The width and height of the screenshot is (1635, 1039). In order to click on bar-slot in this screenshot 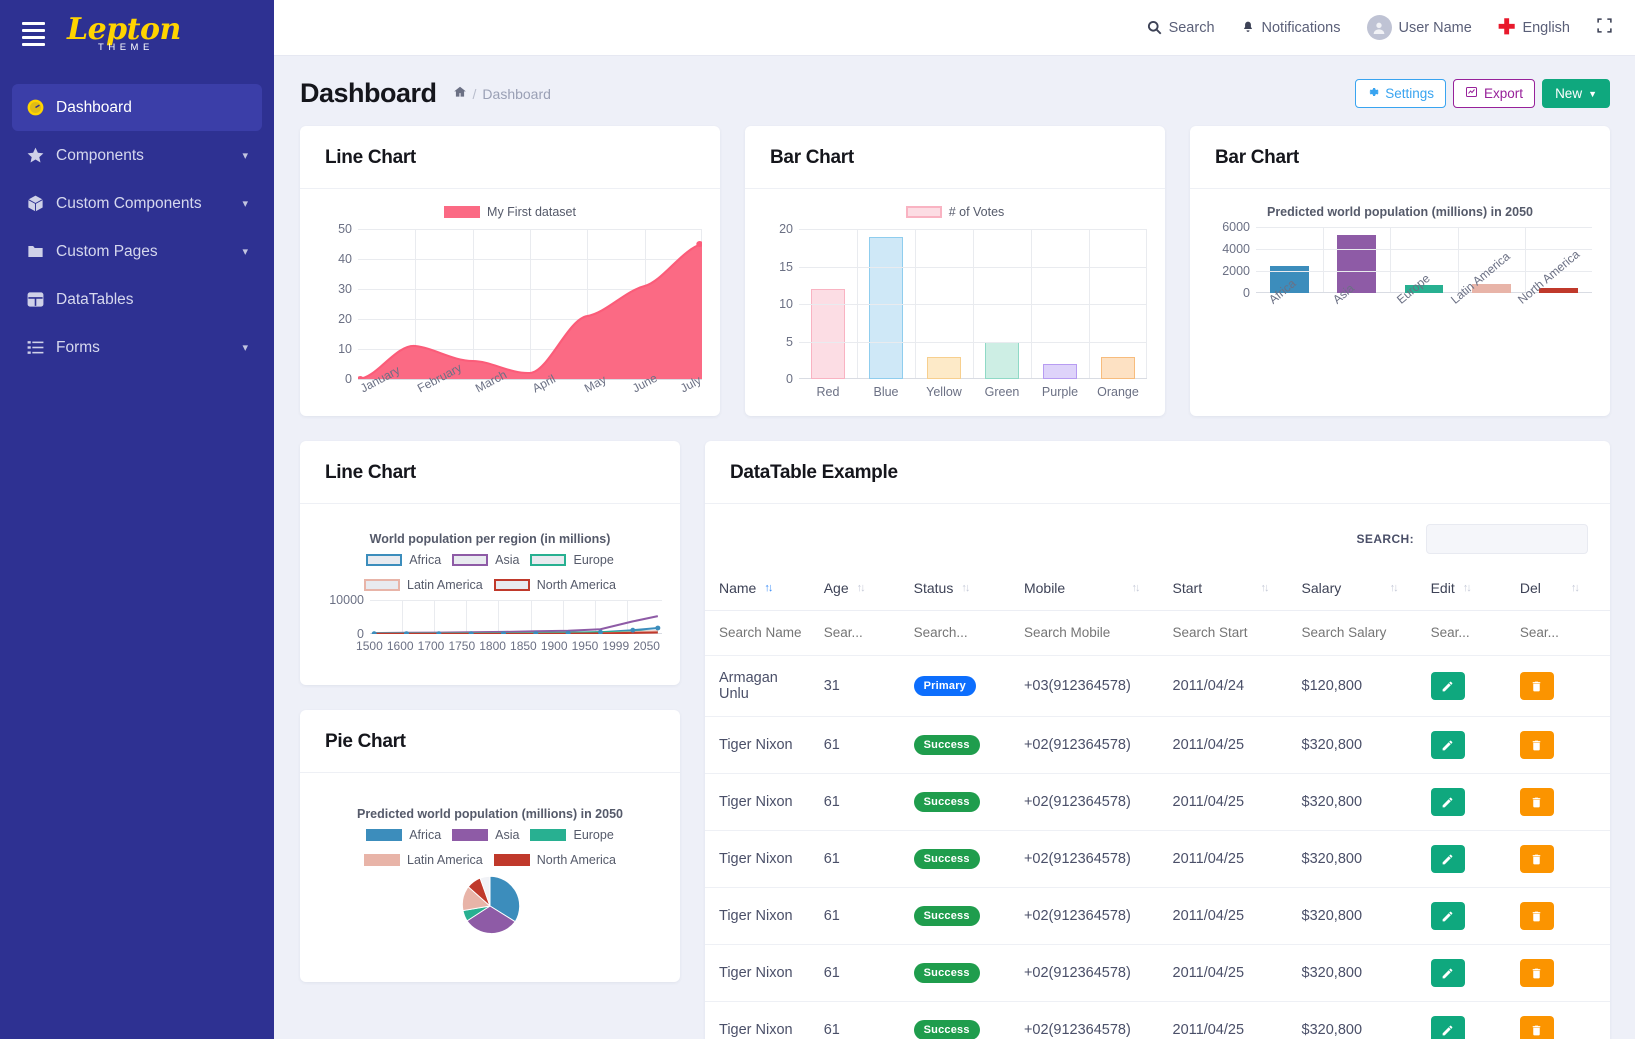, I will do `click(1423, 260)`.